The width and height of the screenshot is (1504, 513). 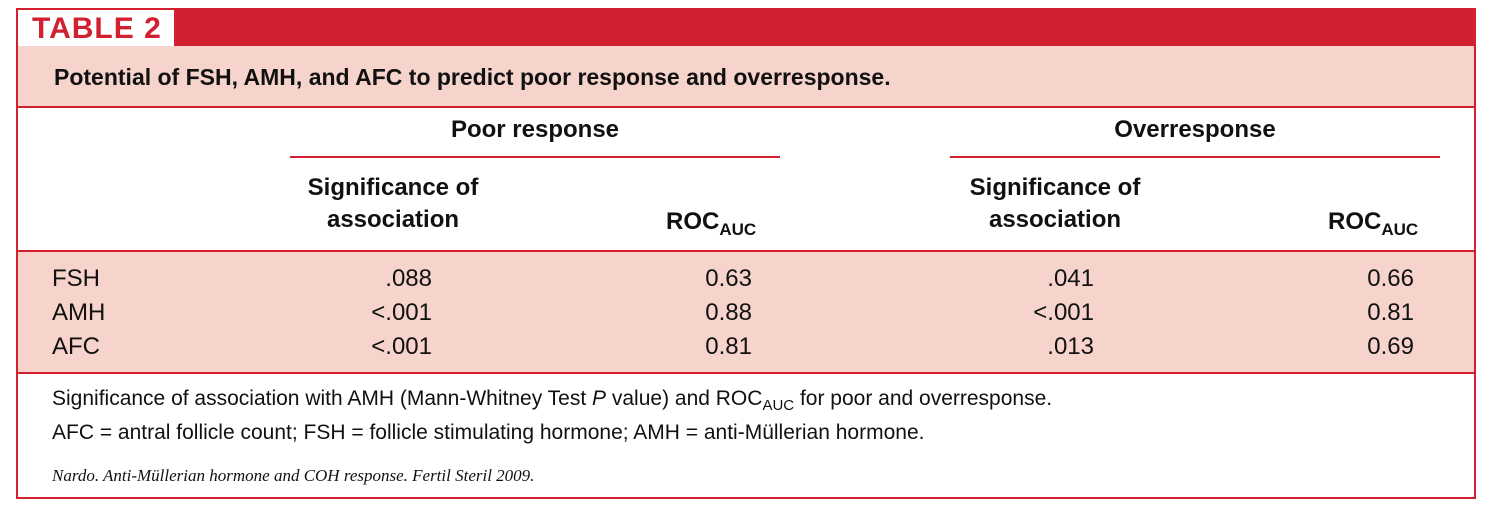 What do you see at coordinates (76, 346) in the screenshot?
I see `row-label-afc: AFC` at bounding box center [76, 346].